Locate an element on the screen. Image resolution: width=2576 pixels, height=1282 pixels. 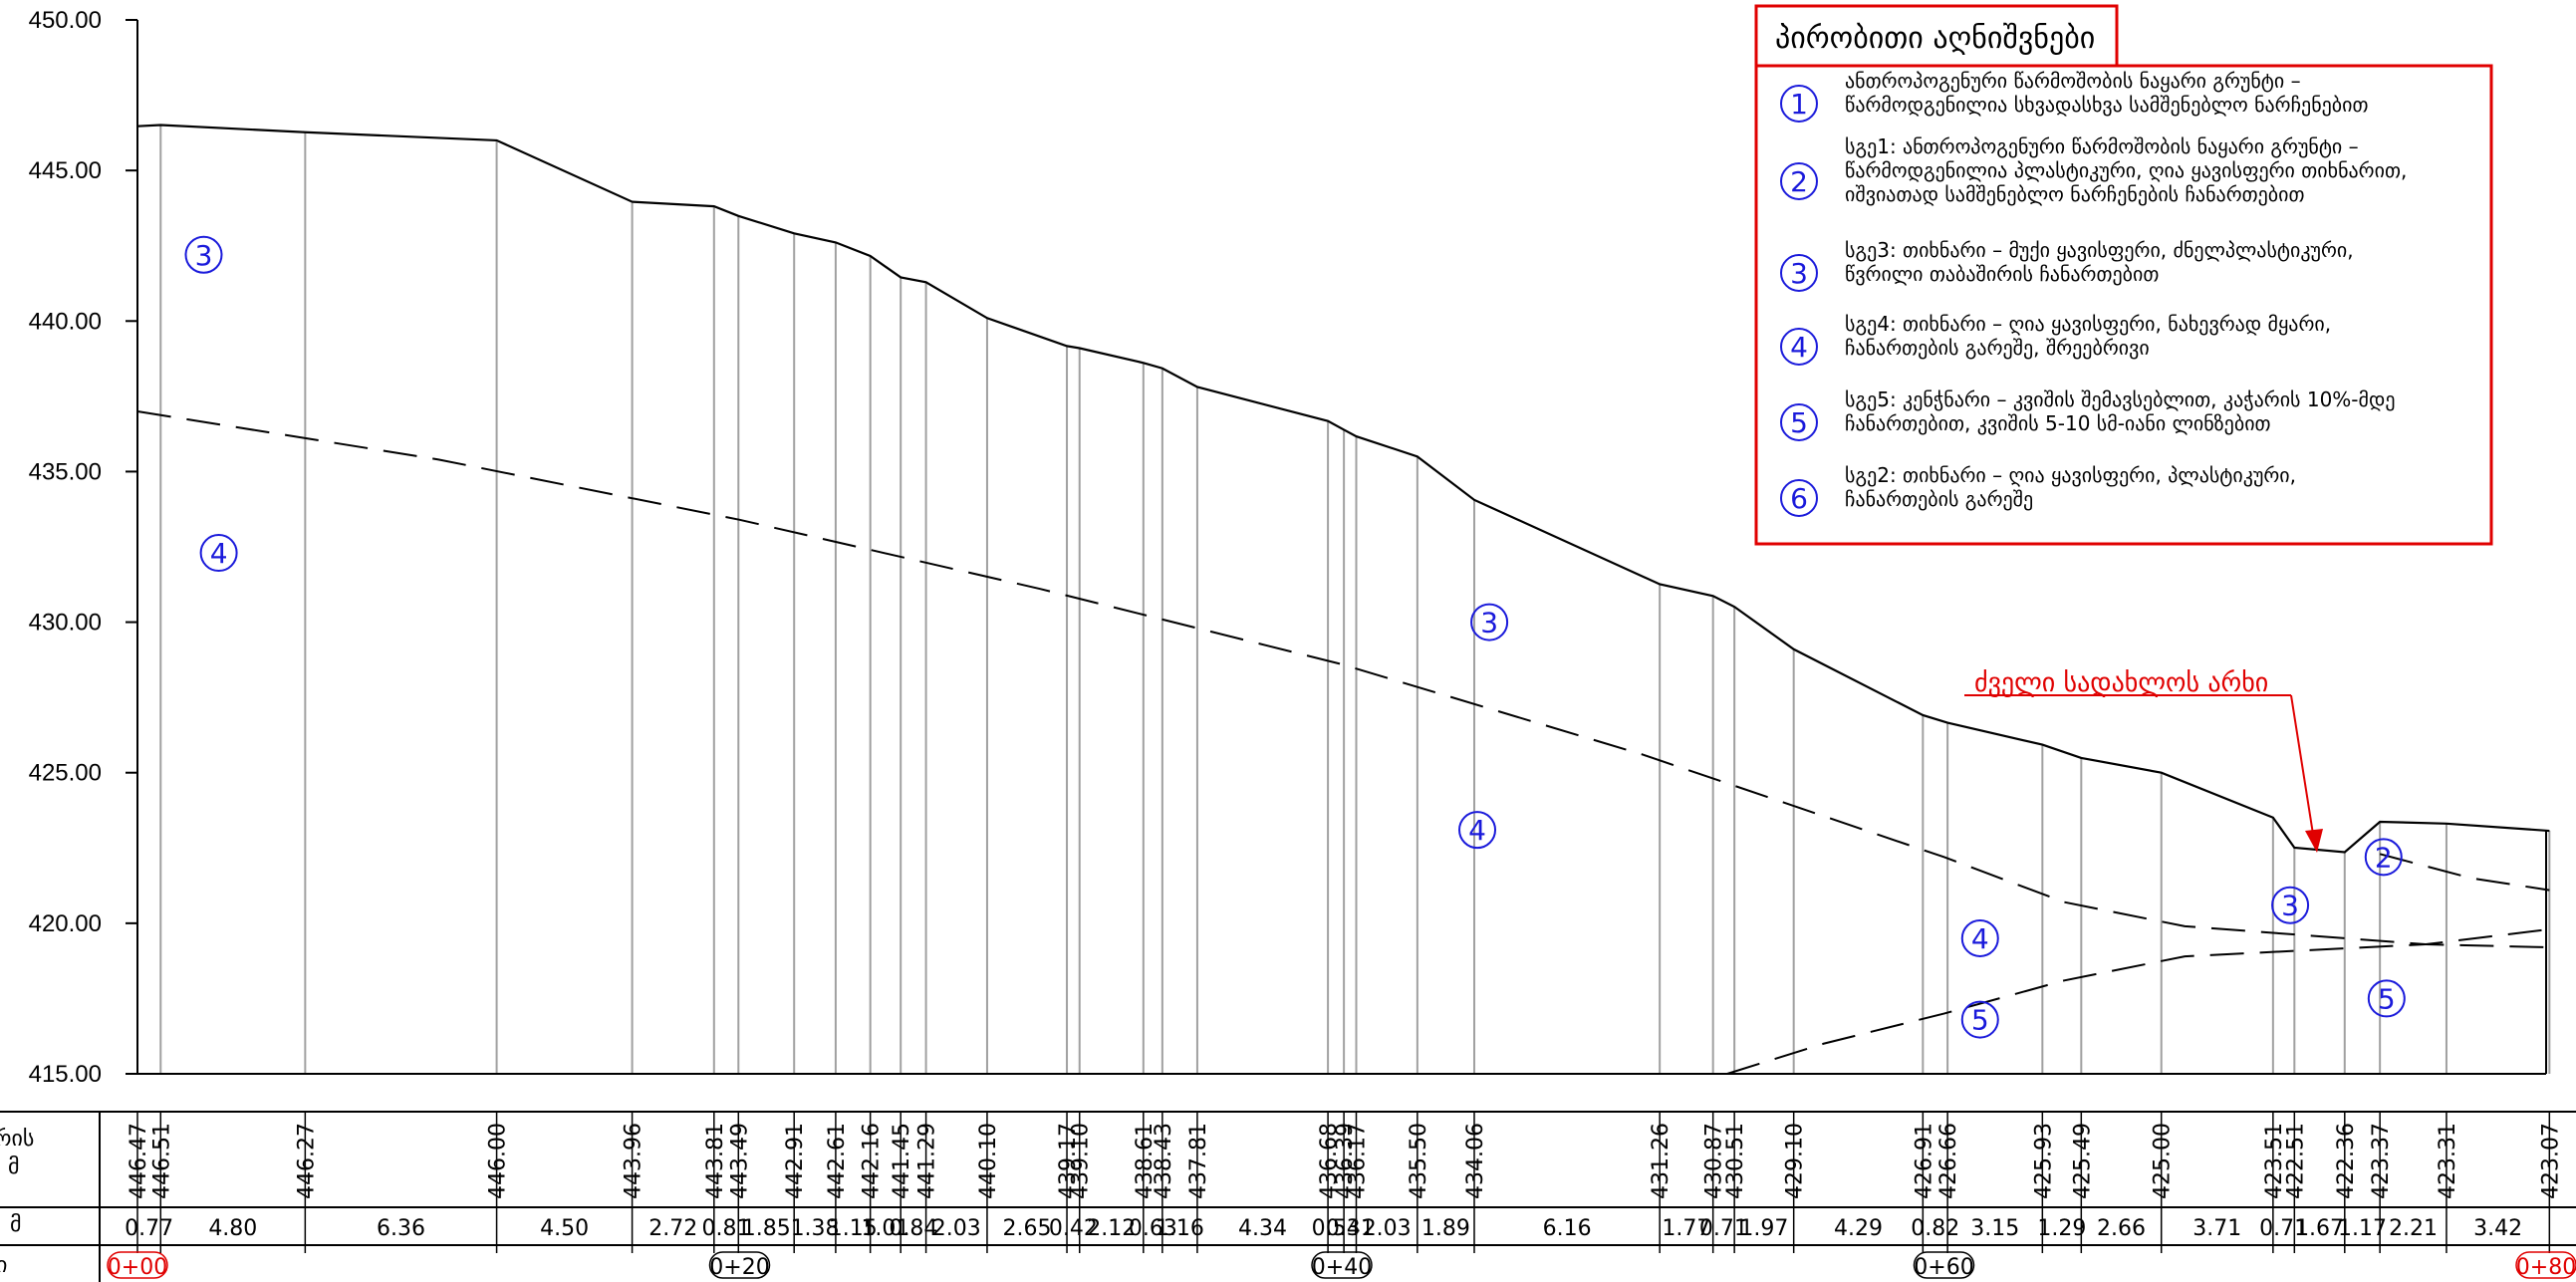
elevation-value: 443.81 is located at coordinates (715, 1161).